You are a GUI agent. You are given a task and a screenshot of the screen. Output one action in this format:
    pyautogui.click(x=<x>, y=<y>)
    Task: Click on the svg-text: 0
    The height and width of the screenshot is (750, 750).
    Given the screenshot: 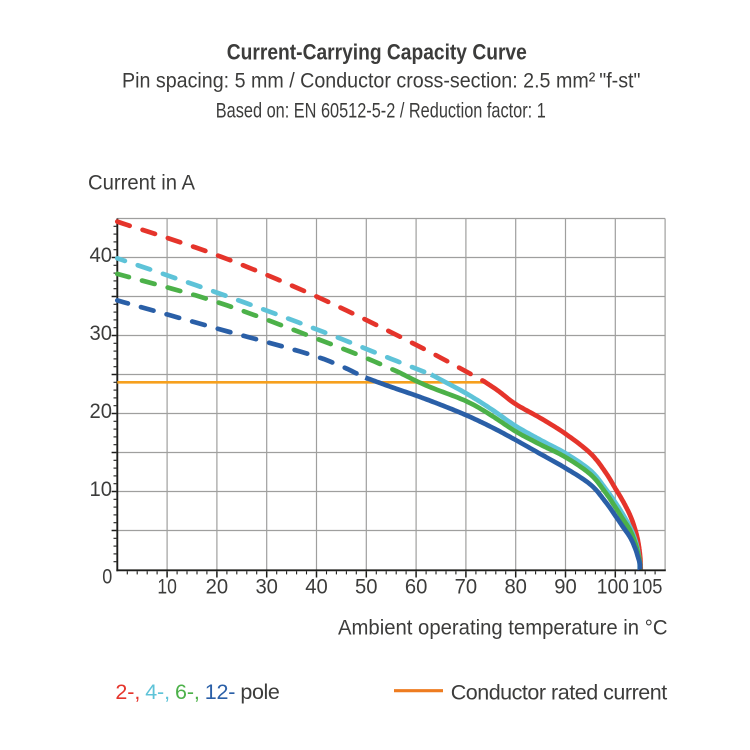 What is the action you would take?
    pyautogui.click(x=107, y=577)
    